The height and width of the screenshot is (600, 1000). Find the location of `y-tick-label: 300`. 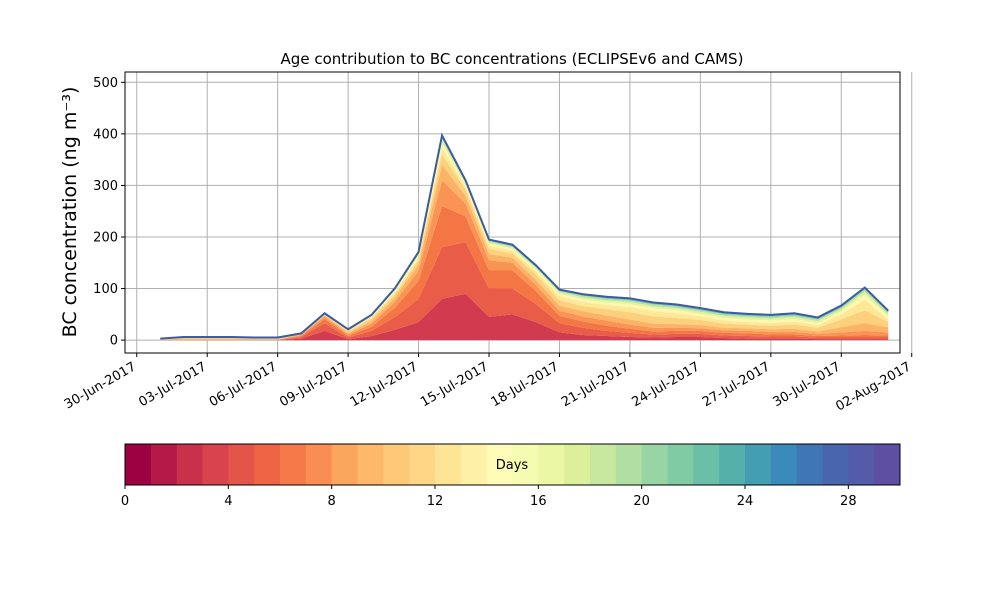

y-tick-label: 300 is located at coordinates (105, 186).